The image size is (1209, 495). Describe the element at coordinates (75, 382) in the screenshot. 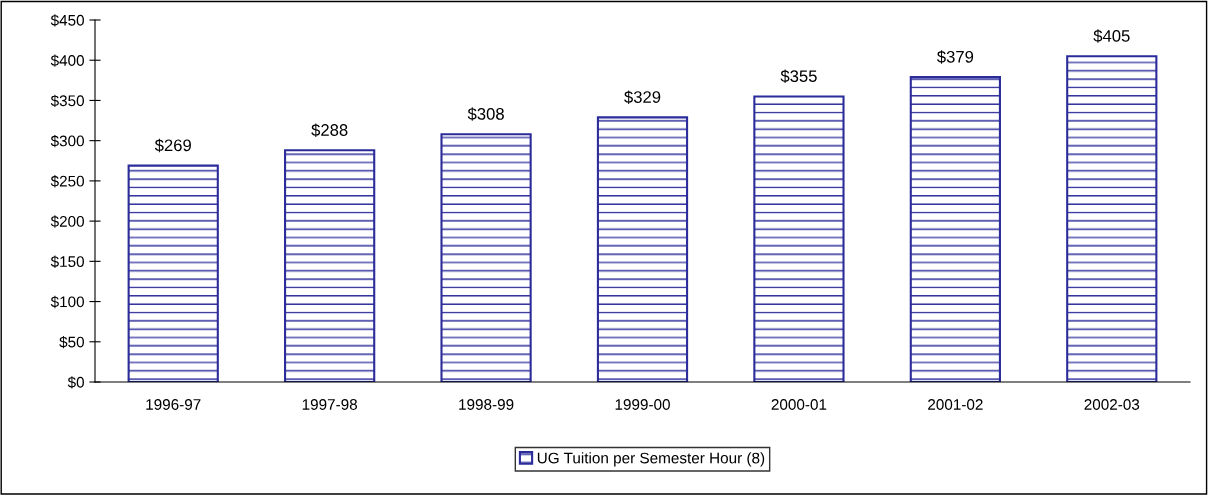

I see `y-tick-label: $0` at that location.